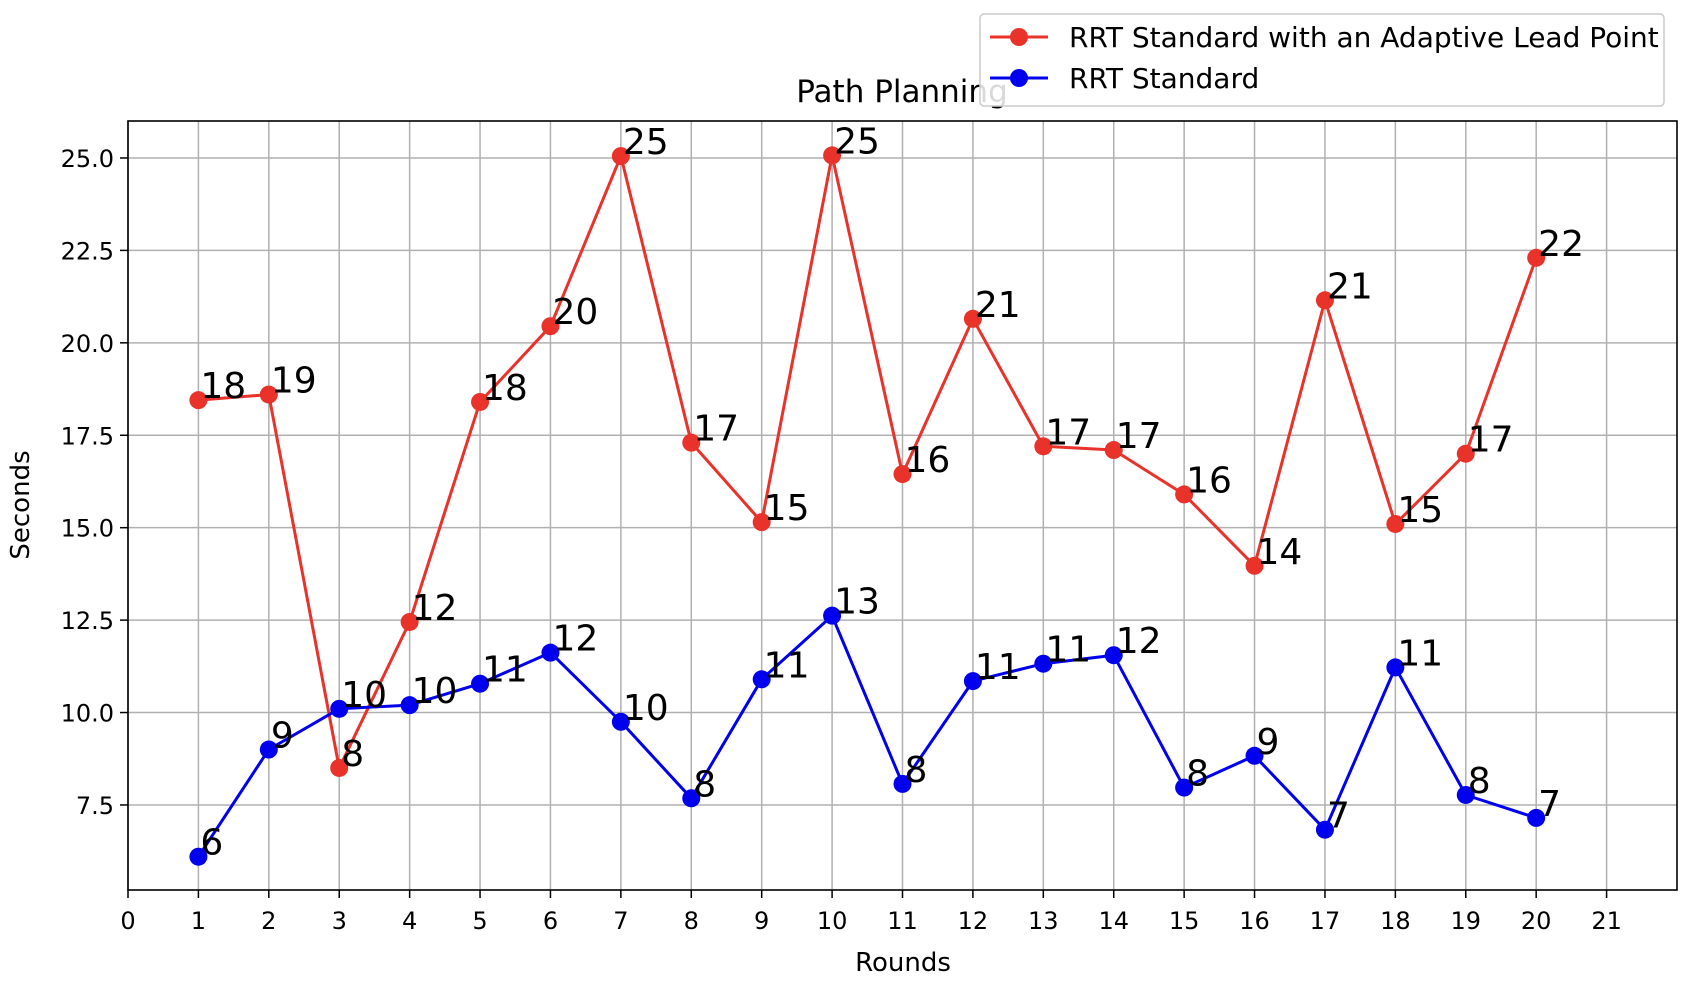 The height and width of the screenshot is (982, 1704). What do you see at coordinates (268, 921) in the screenshot?
I see `x-tick-label: 2` at bounding box center [268, 921].